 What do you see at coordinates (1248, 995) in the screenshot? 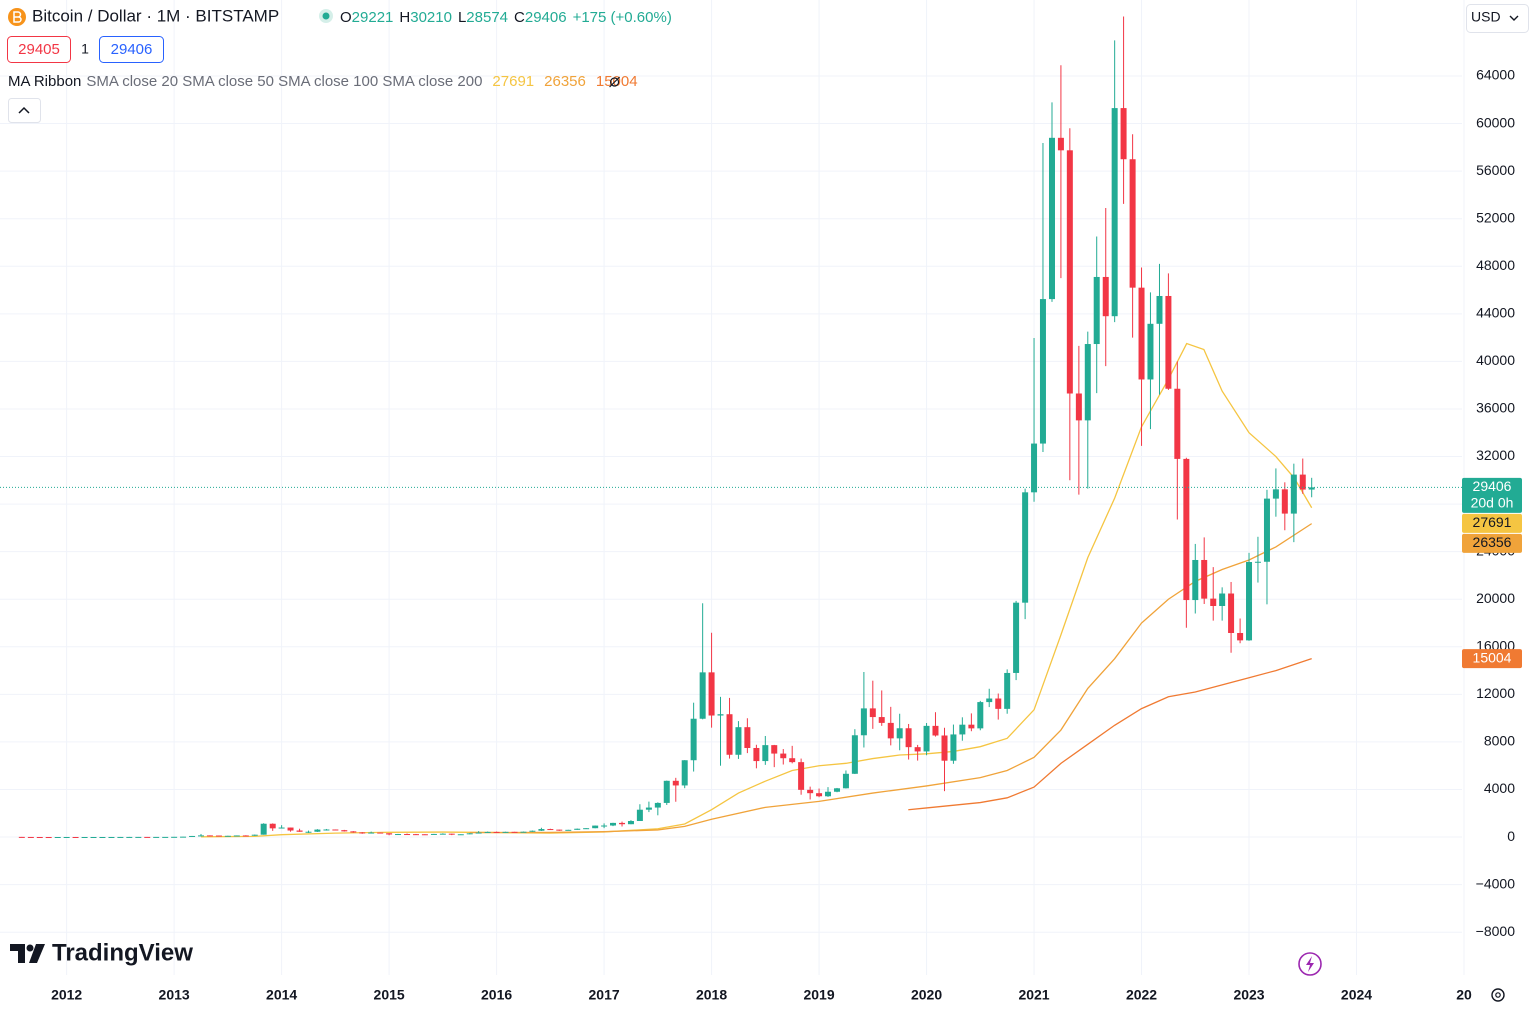
I see `x-tick-label: 2023` at bounding box center [1248, 995].